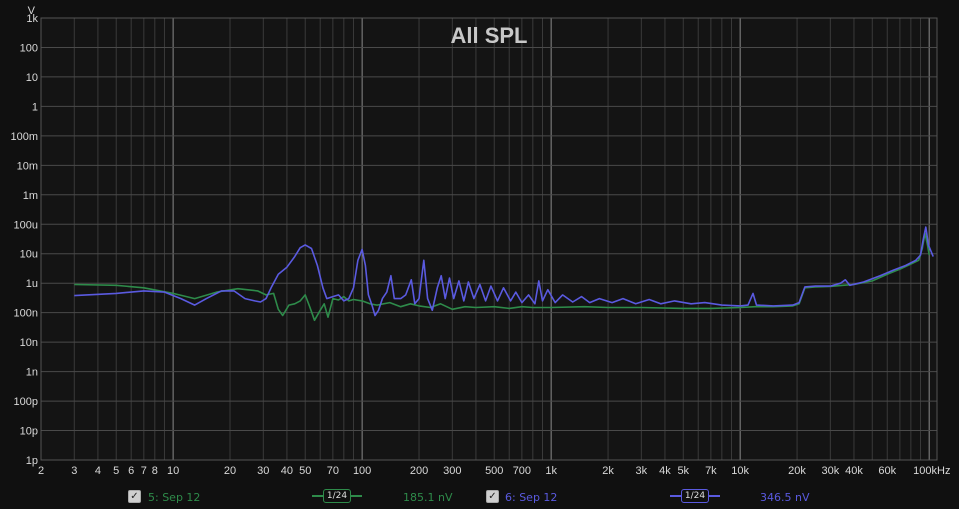 This screenshot has height=509, width=959. What do you see at coordinates (174, 497) in the screenshot?
I see `series-5-label: 5: Sep 12` at bounding box center [174, 497].